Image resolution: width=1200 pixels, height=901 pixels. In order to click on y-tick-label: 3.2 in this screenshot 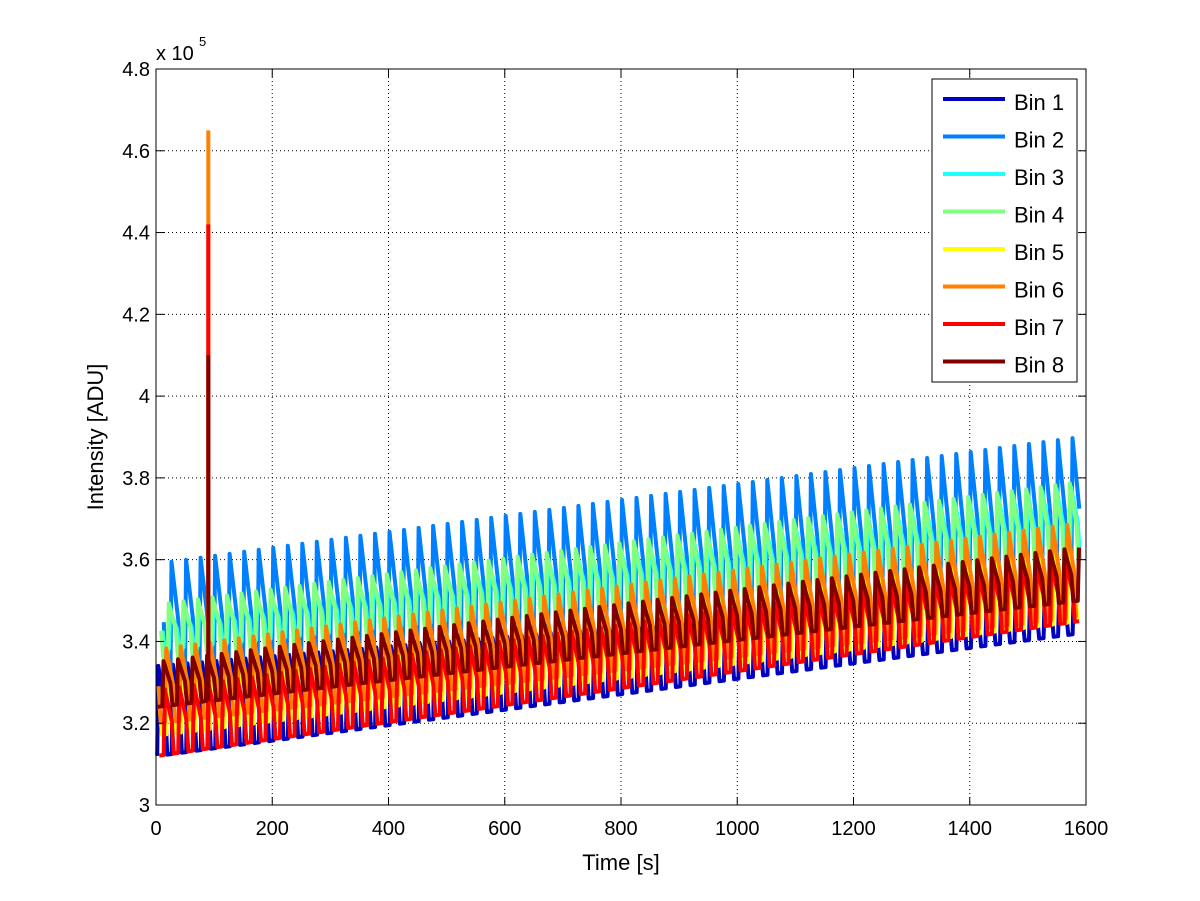, I will do `click(136, 724)`.